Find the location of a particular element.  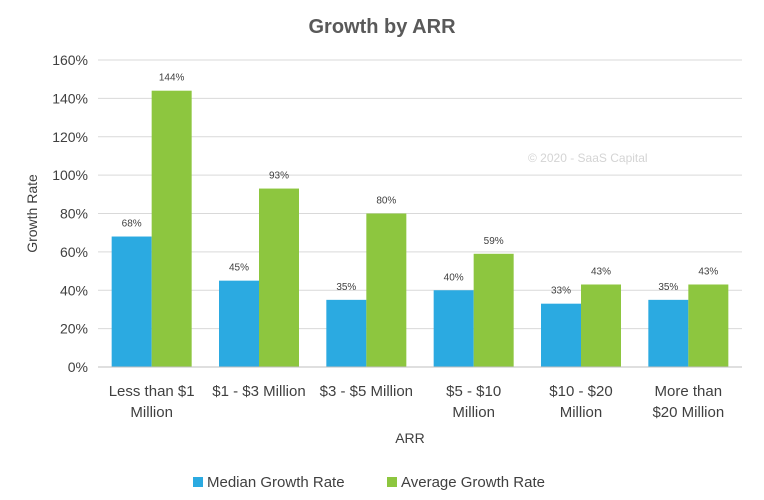

x-category-label: Less than $1 is located at coordinates (152, 391).